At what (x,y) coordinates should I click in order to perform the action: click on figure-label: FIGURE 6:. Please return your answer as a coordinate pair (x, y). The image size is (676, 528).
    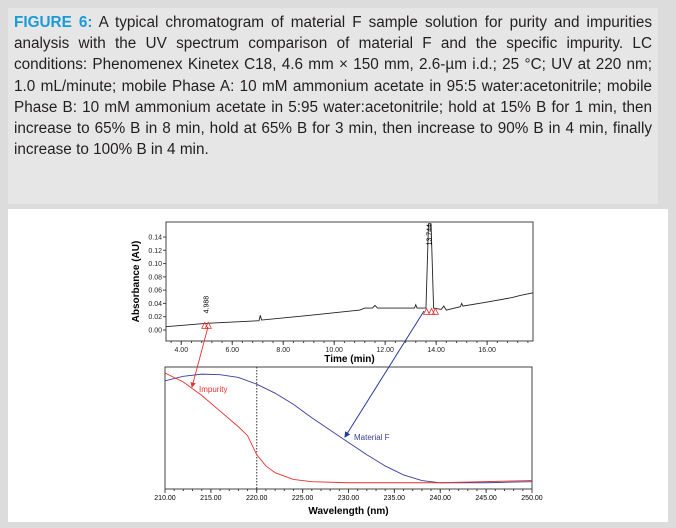
    Looking at the image, I should click on (53, 22).